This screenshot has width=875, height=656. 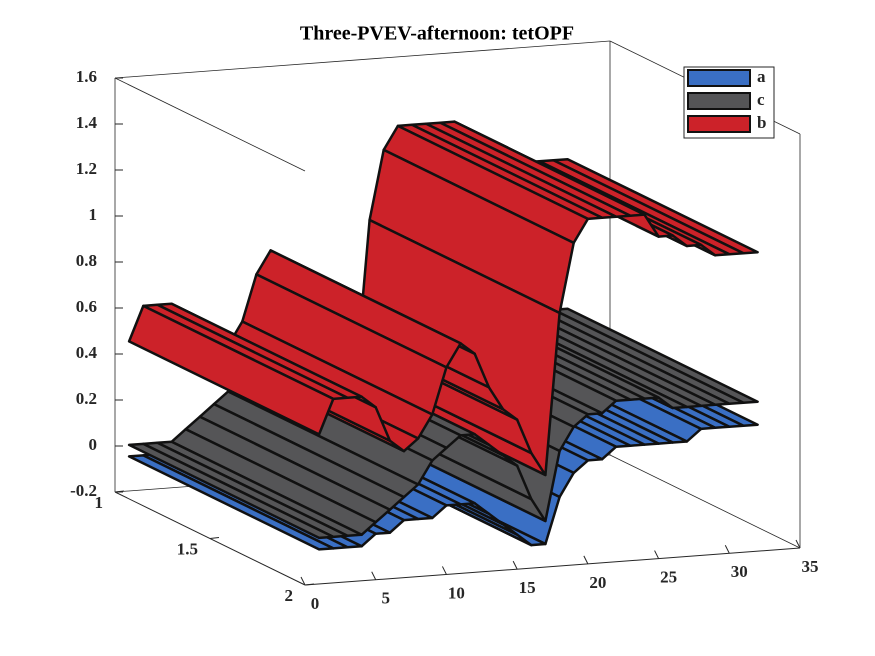 What do you see at coordinates (315, 603) in the screenshot?
I see `x-tick-label: 0` at bounding box center [315, 603].